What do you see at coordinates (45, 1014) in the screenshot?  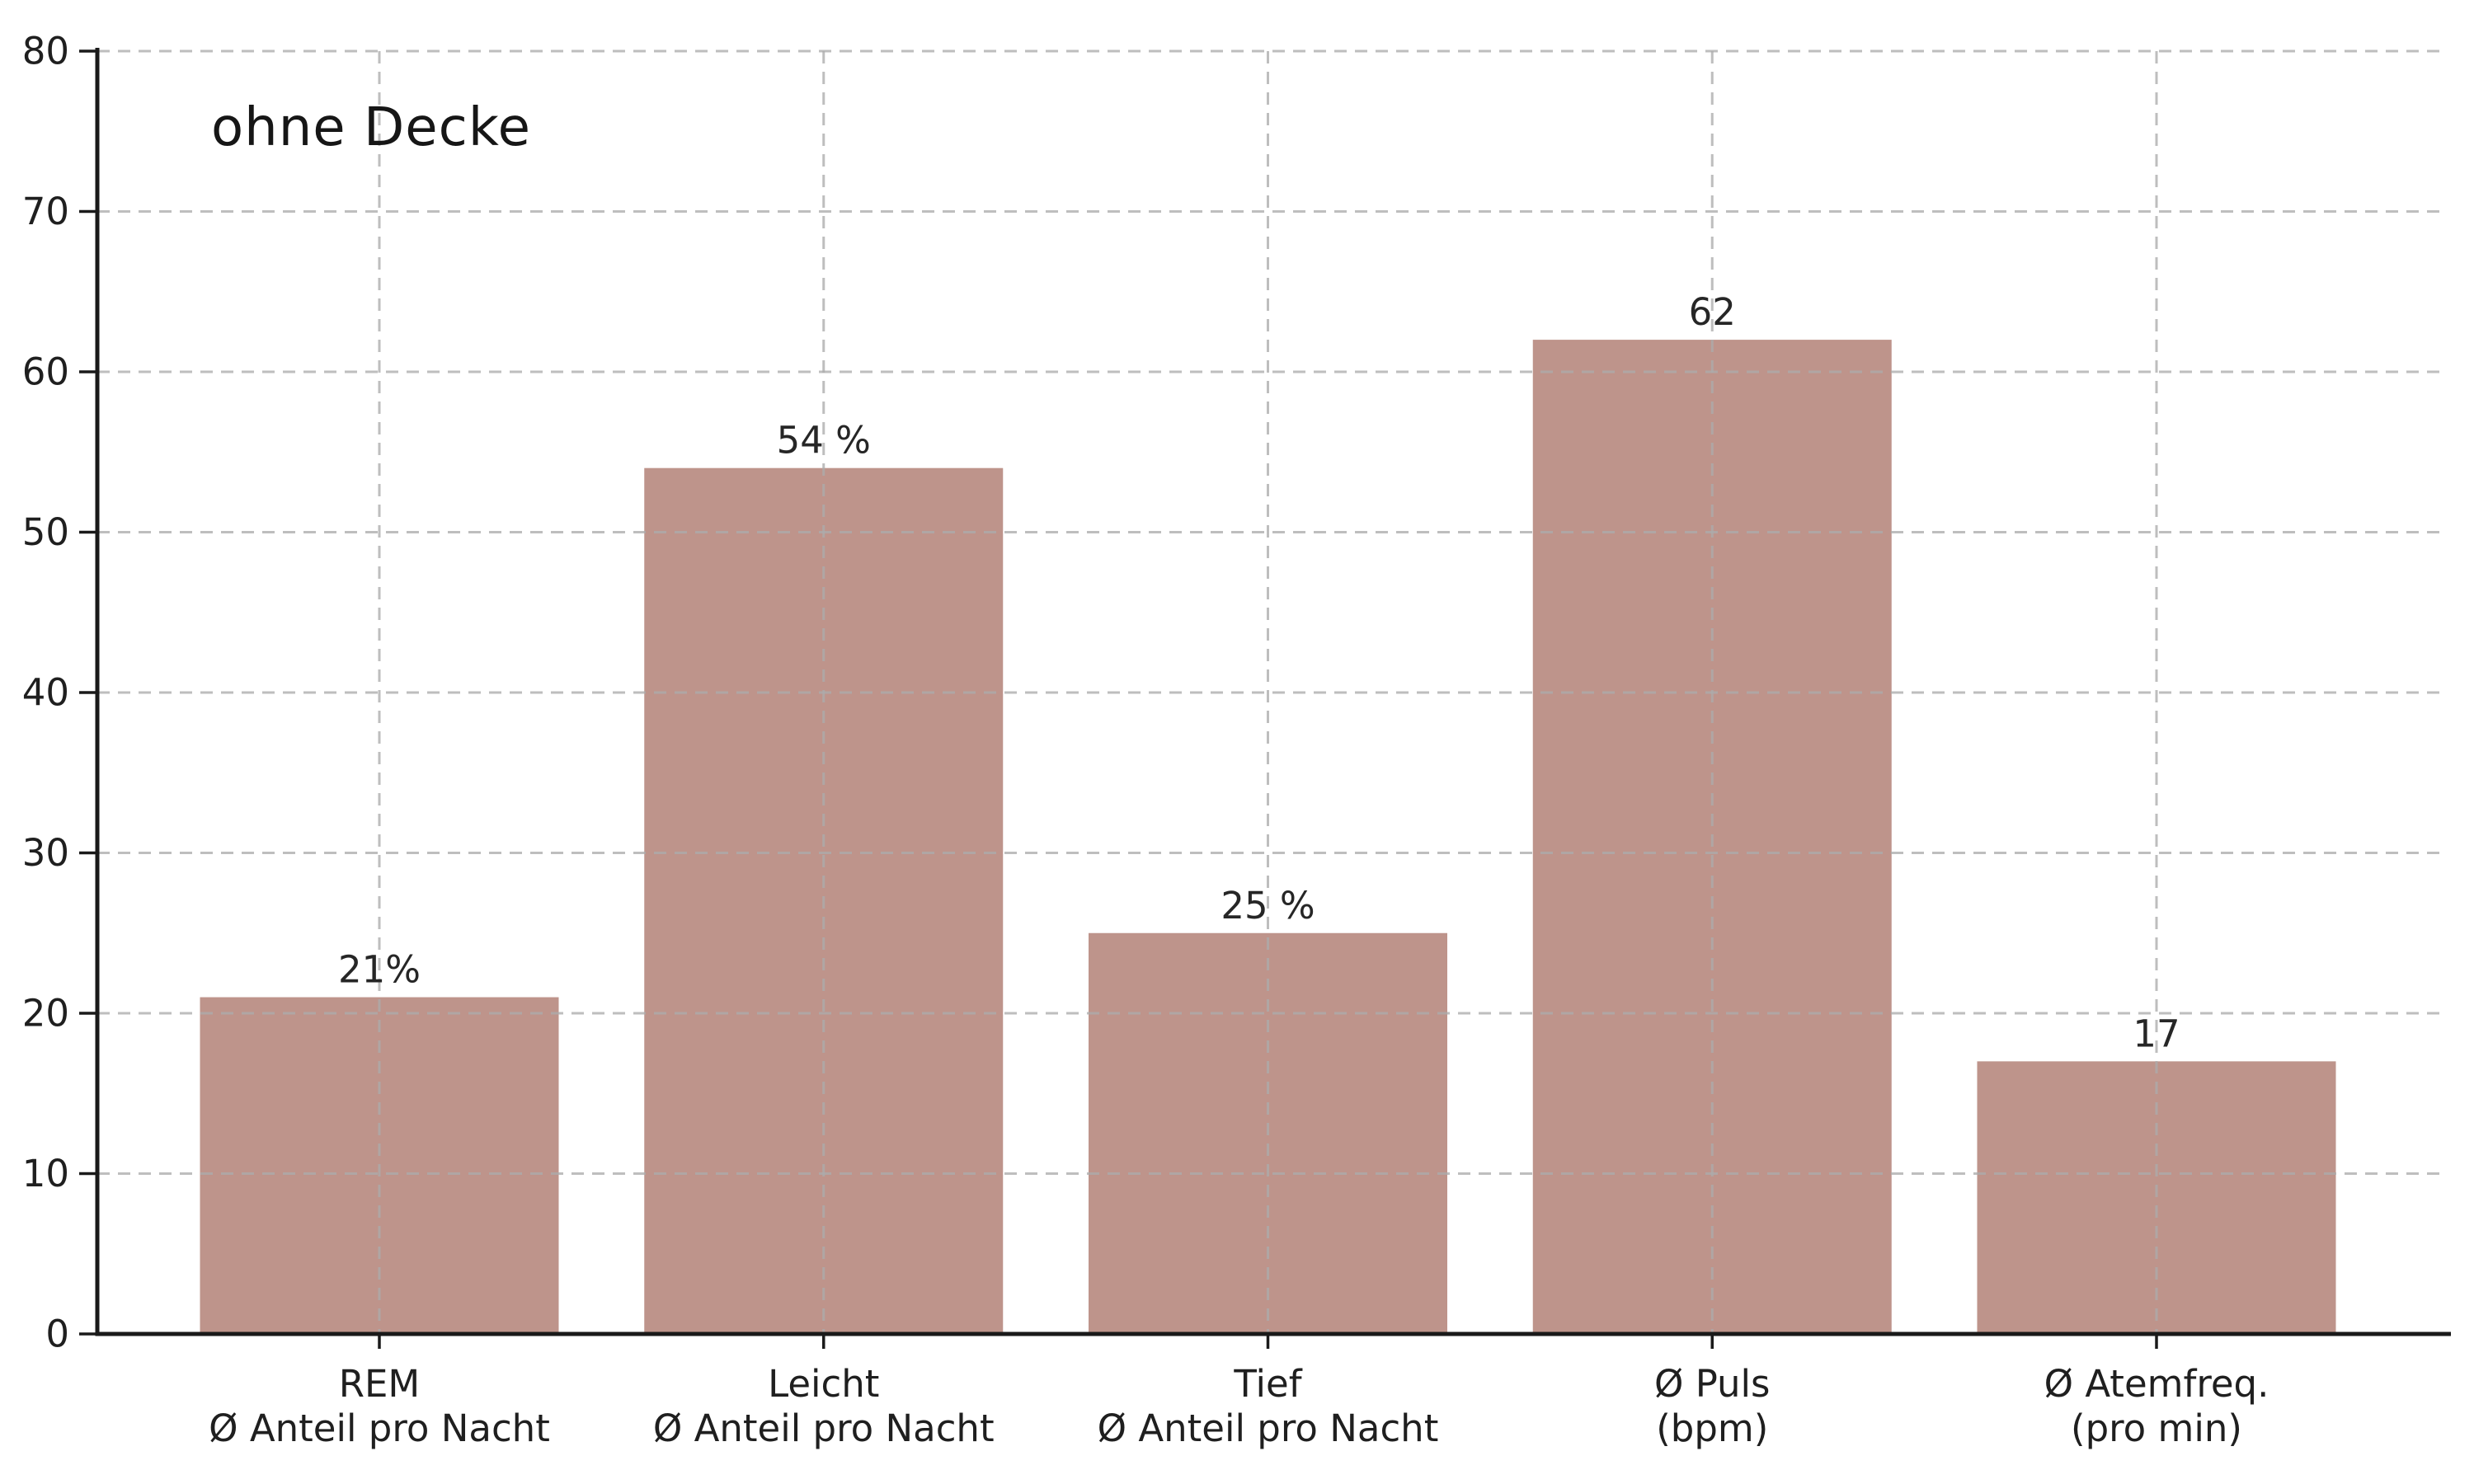 I see `y-tick-label: 20` at bounding box center [45, 1014].